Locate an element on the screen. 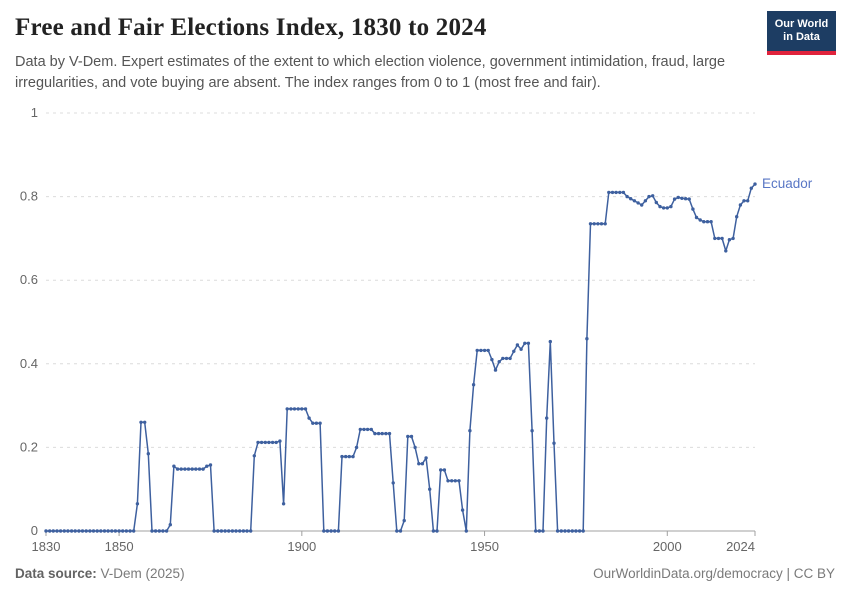 The image size is (850, 600). owid-logo-line2: in Data is located at coordinates (801, 37).